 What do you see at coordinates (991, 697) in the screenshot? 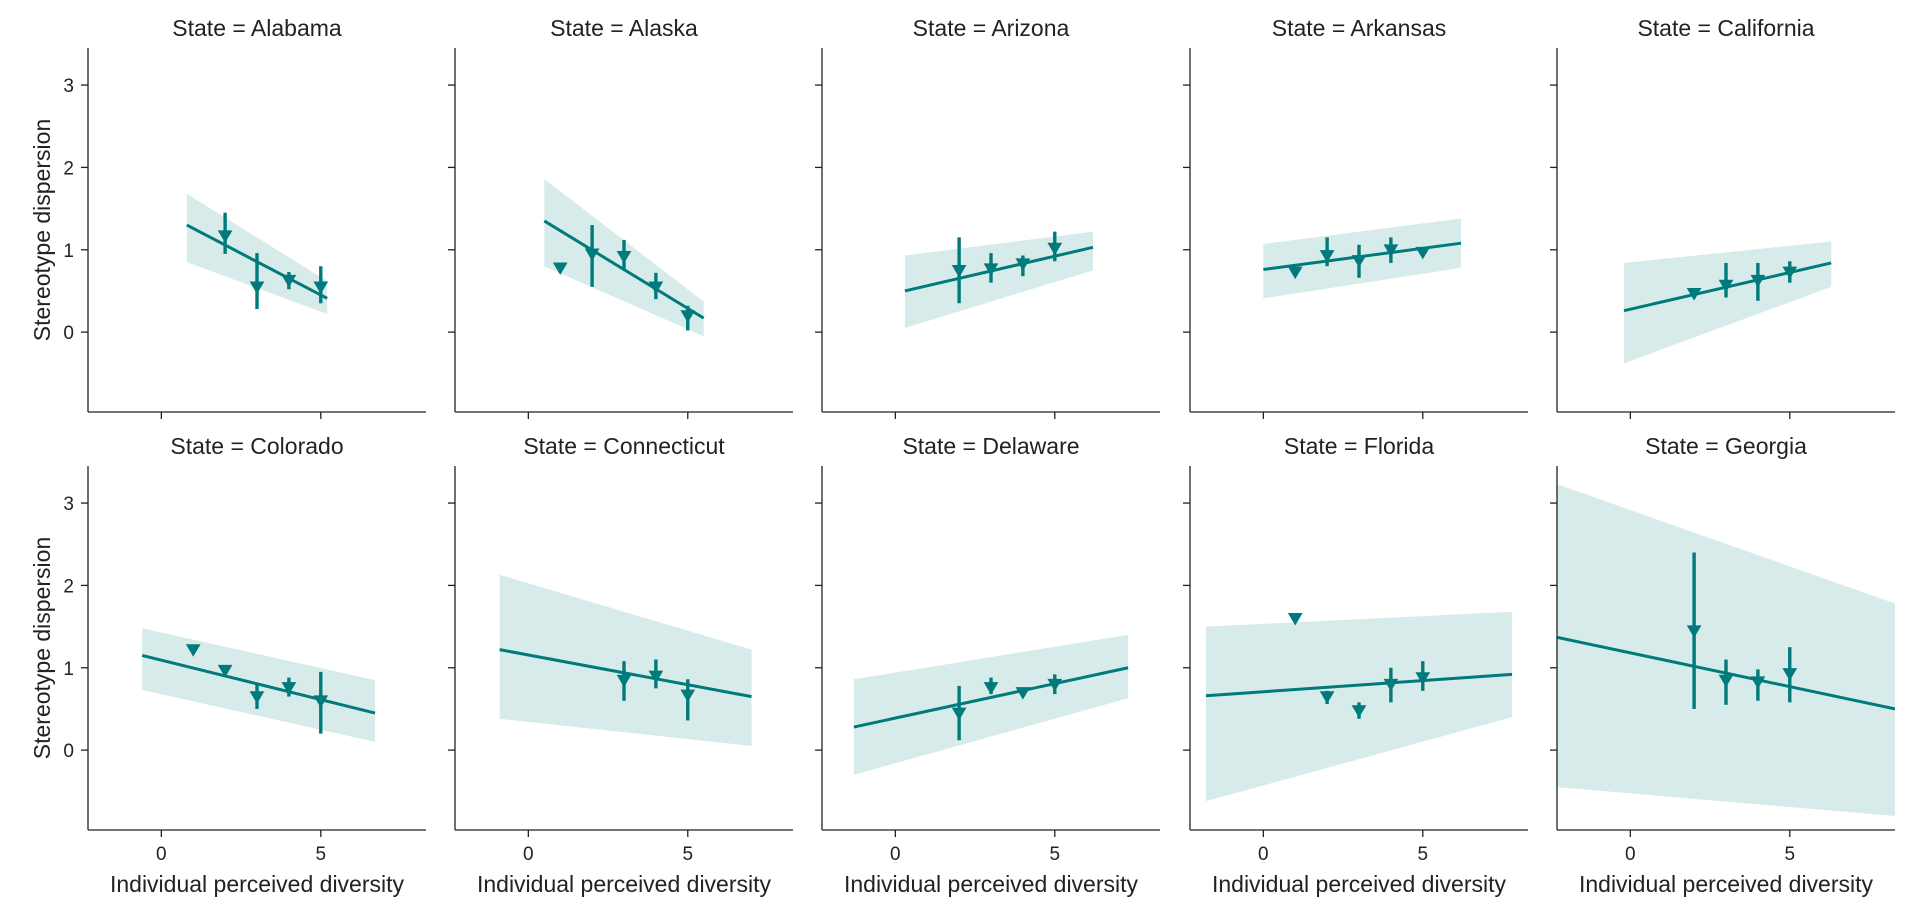
I see `facet-7-regression-line` at bounding box center [991, 697].